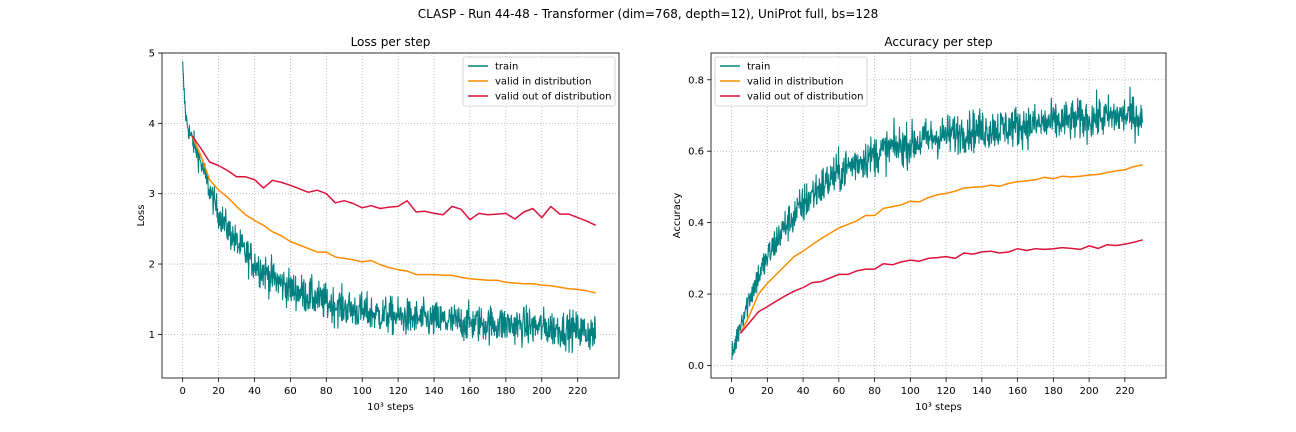 This screenshot has width=1296, height=432. Describe the element at coordinates (696, 223) in the screenshot. I see `y-tick-label: 0.4` at that location.